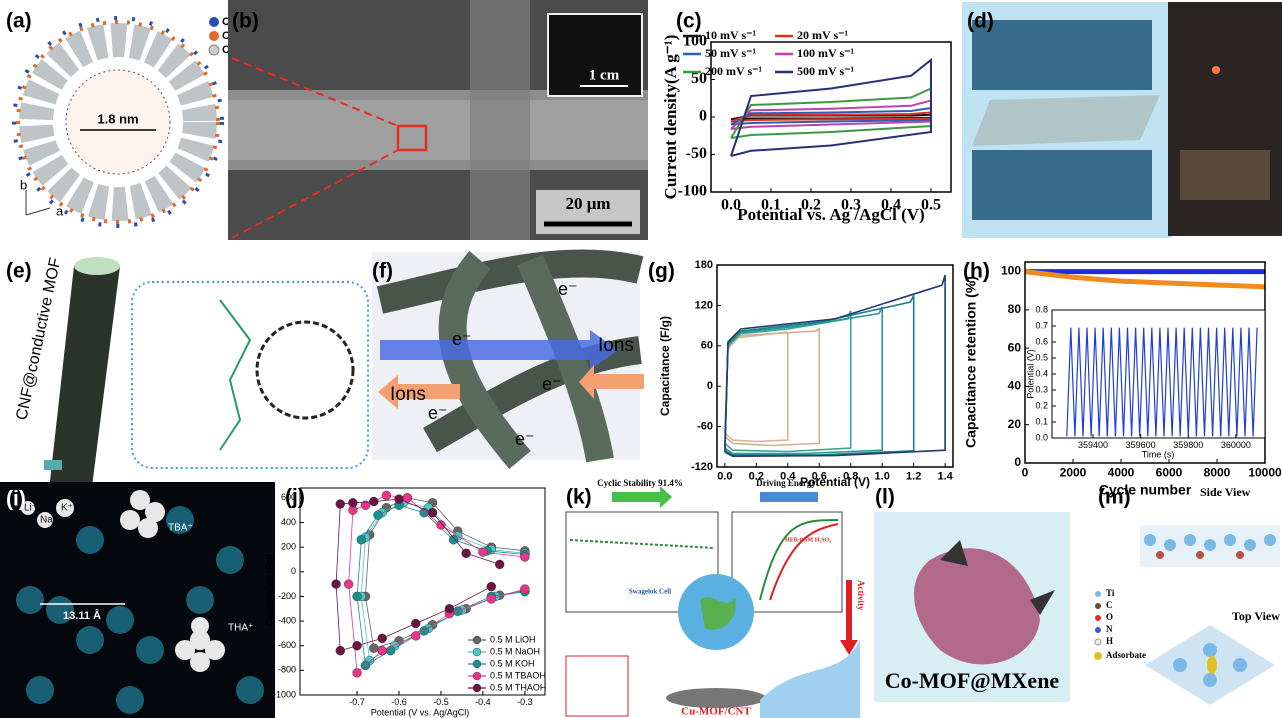 The height and width of the screenshot is (718, 1282). I want to click on y-tick-label: 100, so click(1011, 271).